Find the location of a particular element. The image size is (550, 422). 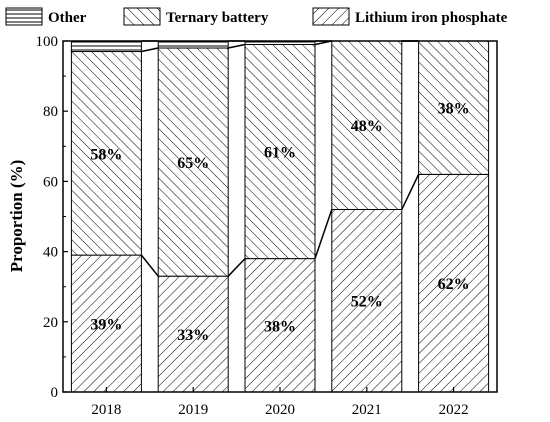

legend-label-other: Other is located at coordinates (67, 18).